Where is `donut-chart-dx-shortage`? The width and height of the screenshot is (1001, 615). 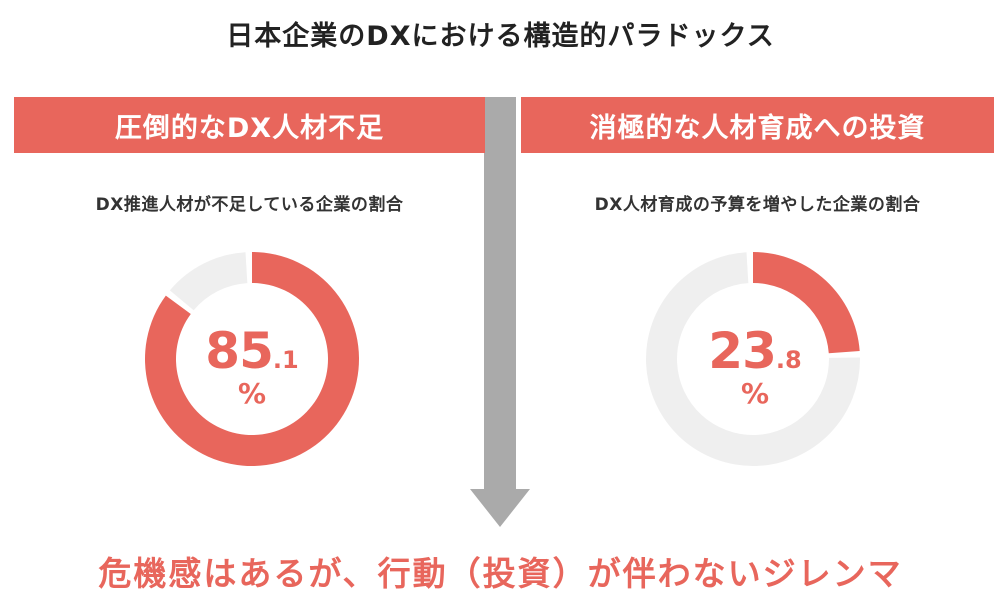 donut-chart-dx-shortage is located at coordinates (251, 359).